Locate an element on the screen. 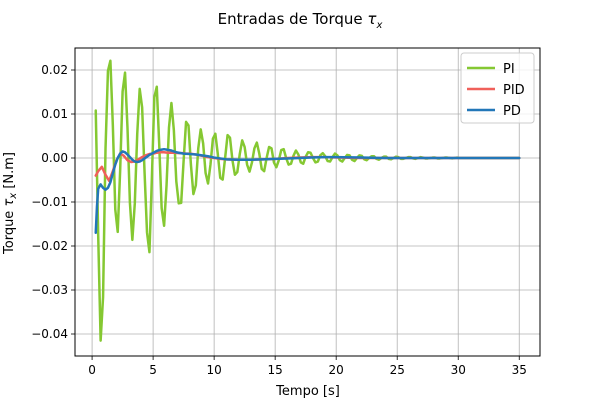 Image resolution: width=600 pixels, height=400 pixels. y-tick-label: −0.04 is located at coordinates (49, 334).